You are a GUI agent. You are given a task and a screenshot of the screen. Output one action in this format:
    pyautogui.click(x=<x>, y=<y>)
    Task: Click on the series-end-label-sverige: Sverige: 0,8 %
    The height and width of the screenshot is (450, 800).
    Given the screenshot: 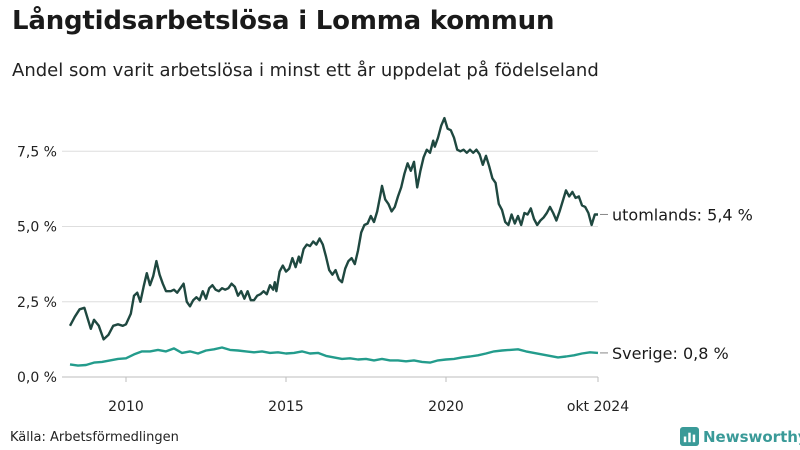 What is the action you would take?
    pyautogui.click(x=670, y=353)
    